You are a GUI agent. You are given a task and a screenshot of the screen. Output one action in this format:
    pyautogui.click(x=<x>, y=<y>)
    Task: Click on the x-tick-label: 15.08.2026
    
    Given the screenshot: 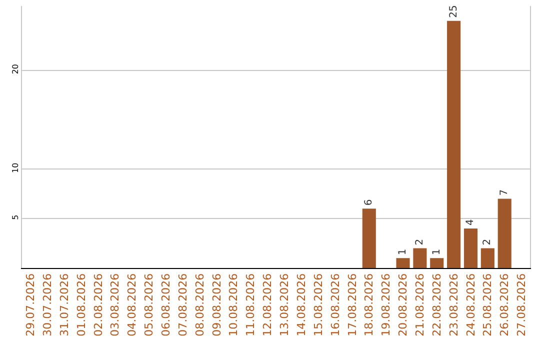 What is the action you would take?
    pyautogui.click(x=318, y=304)
    